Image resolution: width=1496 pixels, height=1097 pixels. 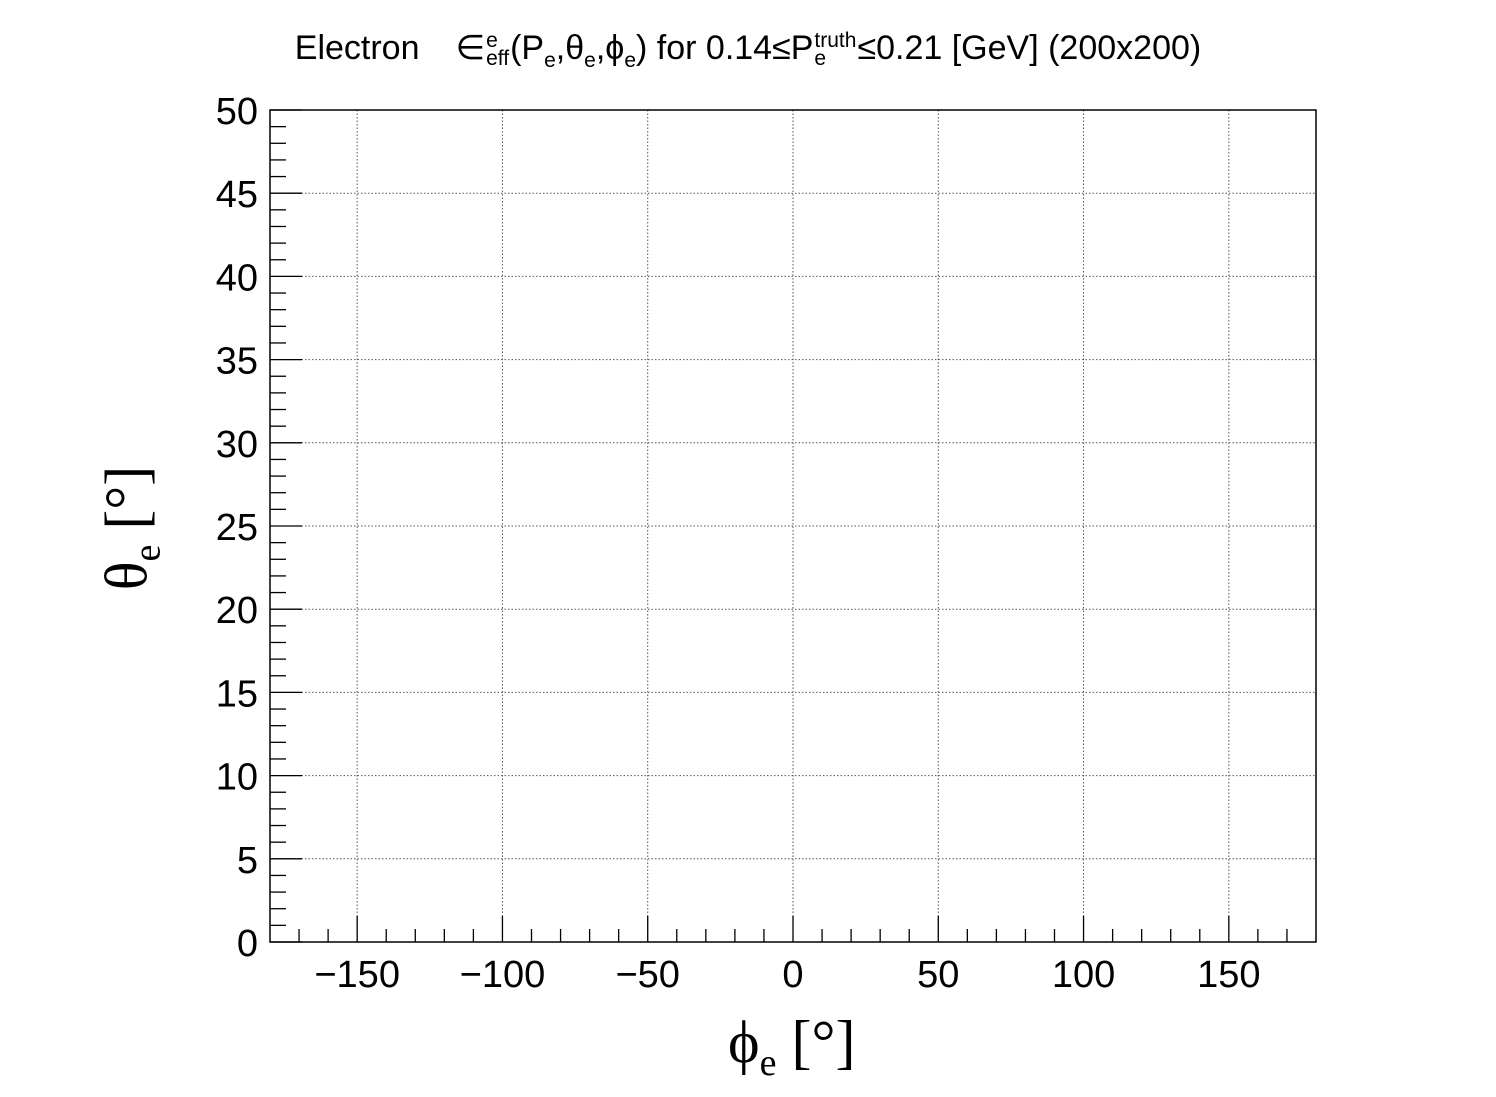 What do you see at coordinates (792, 975) in the screenshot?
I see `x-tick-label: 0` at bounding box center [792, 975].